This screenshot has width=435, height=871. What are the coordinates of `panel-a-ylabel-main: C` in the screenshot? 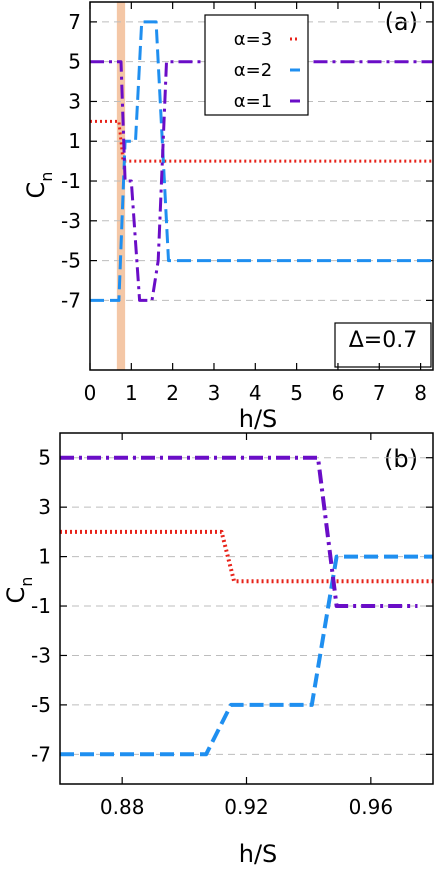 It's located at (36, 190).